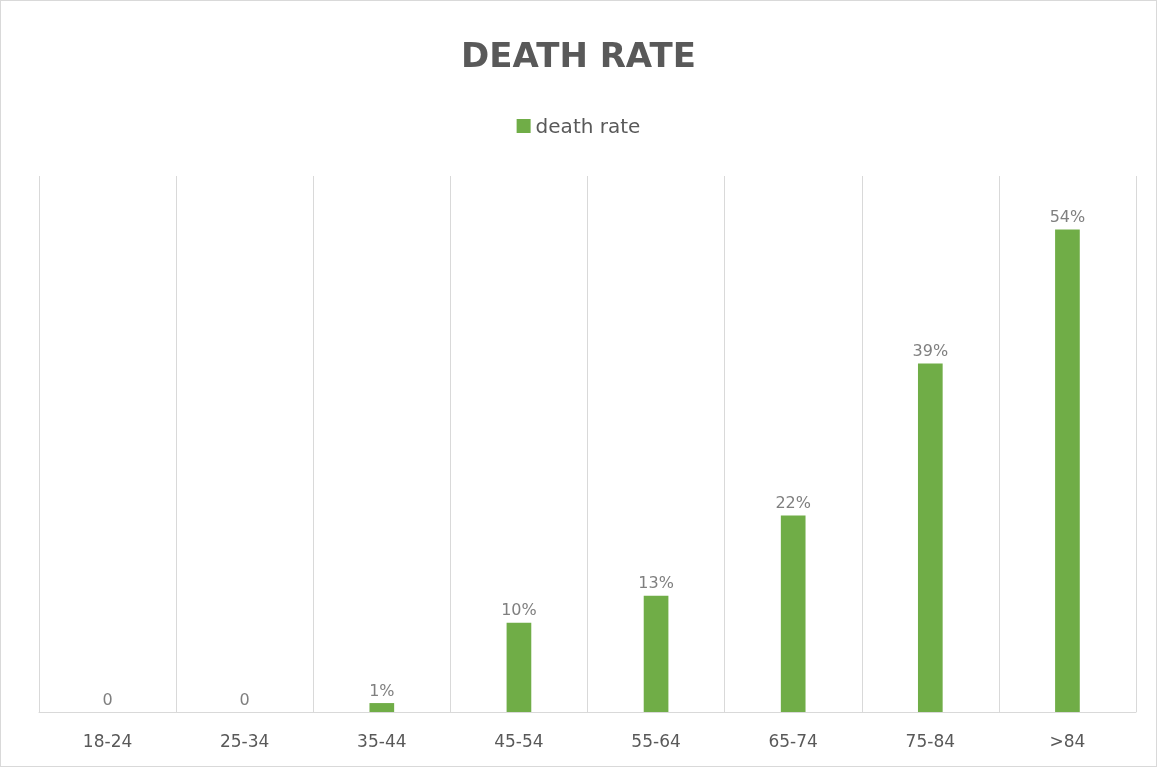 Image resolution: width=1157 pixels, height=767 pixels. Describe the element at coordinates (656, 740) in the screenshot. I see `x-tick-label: 55-64` at that location.